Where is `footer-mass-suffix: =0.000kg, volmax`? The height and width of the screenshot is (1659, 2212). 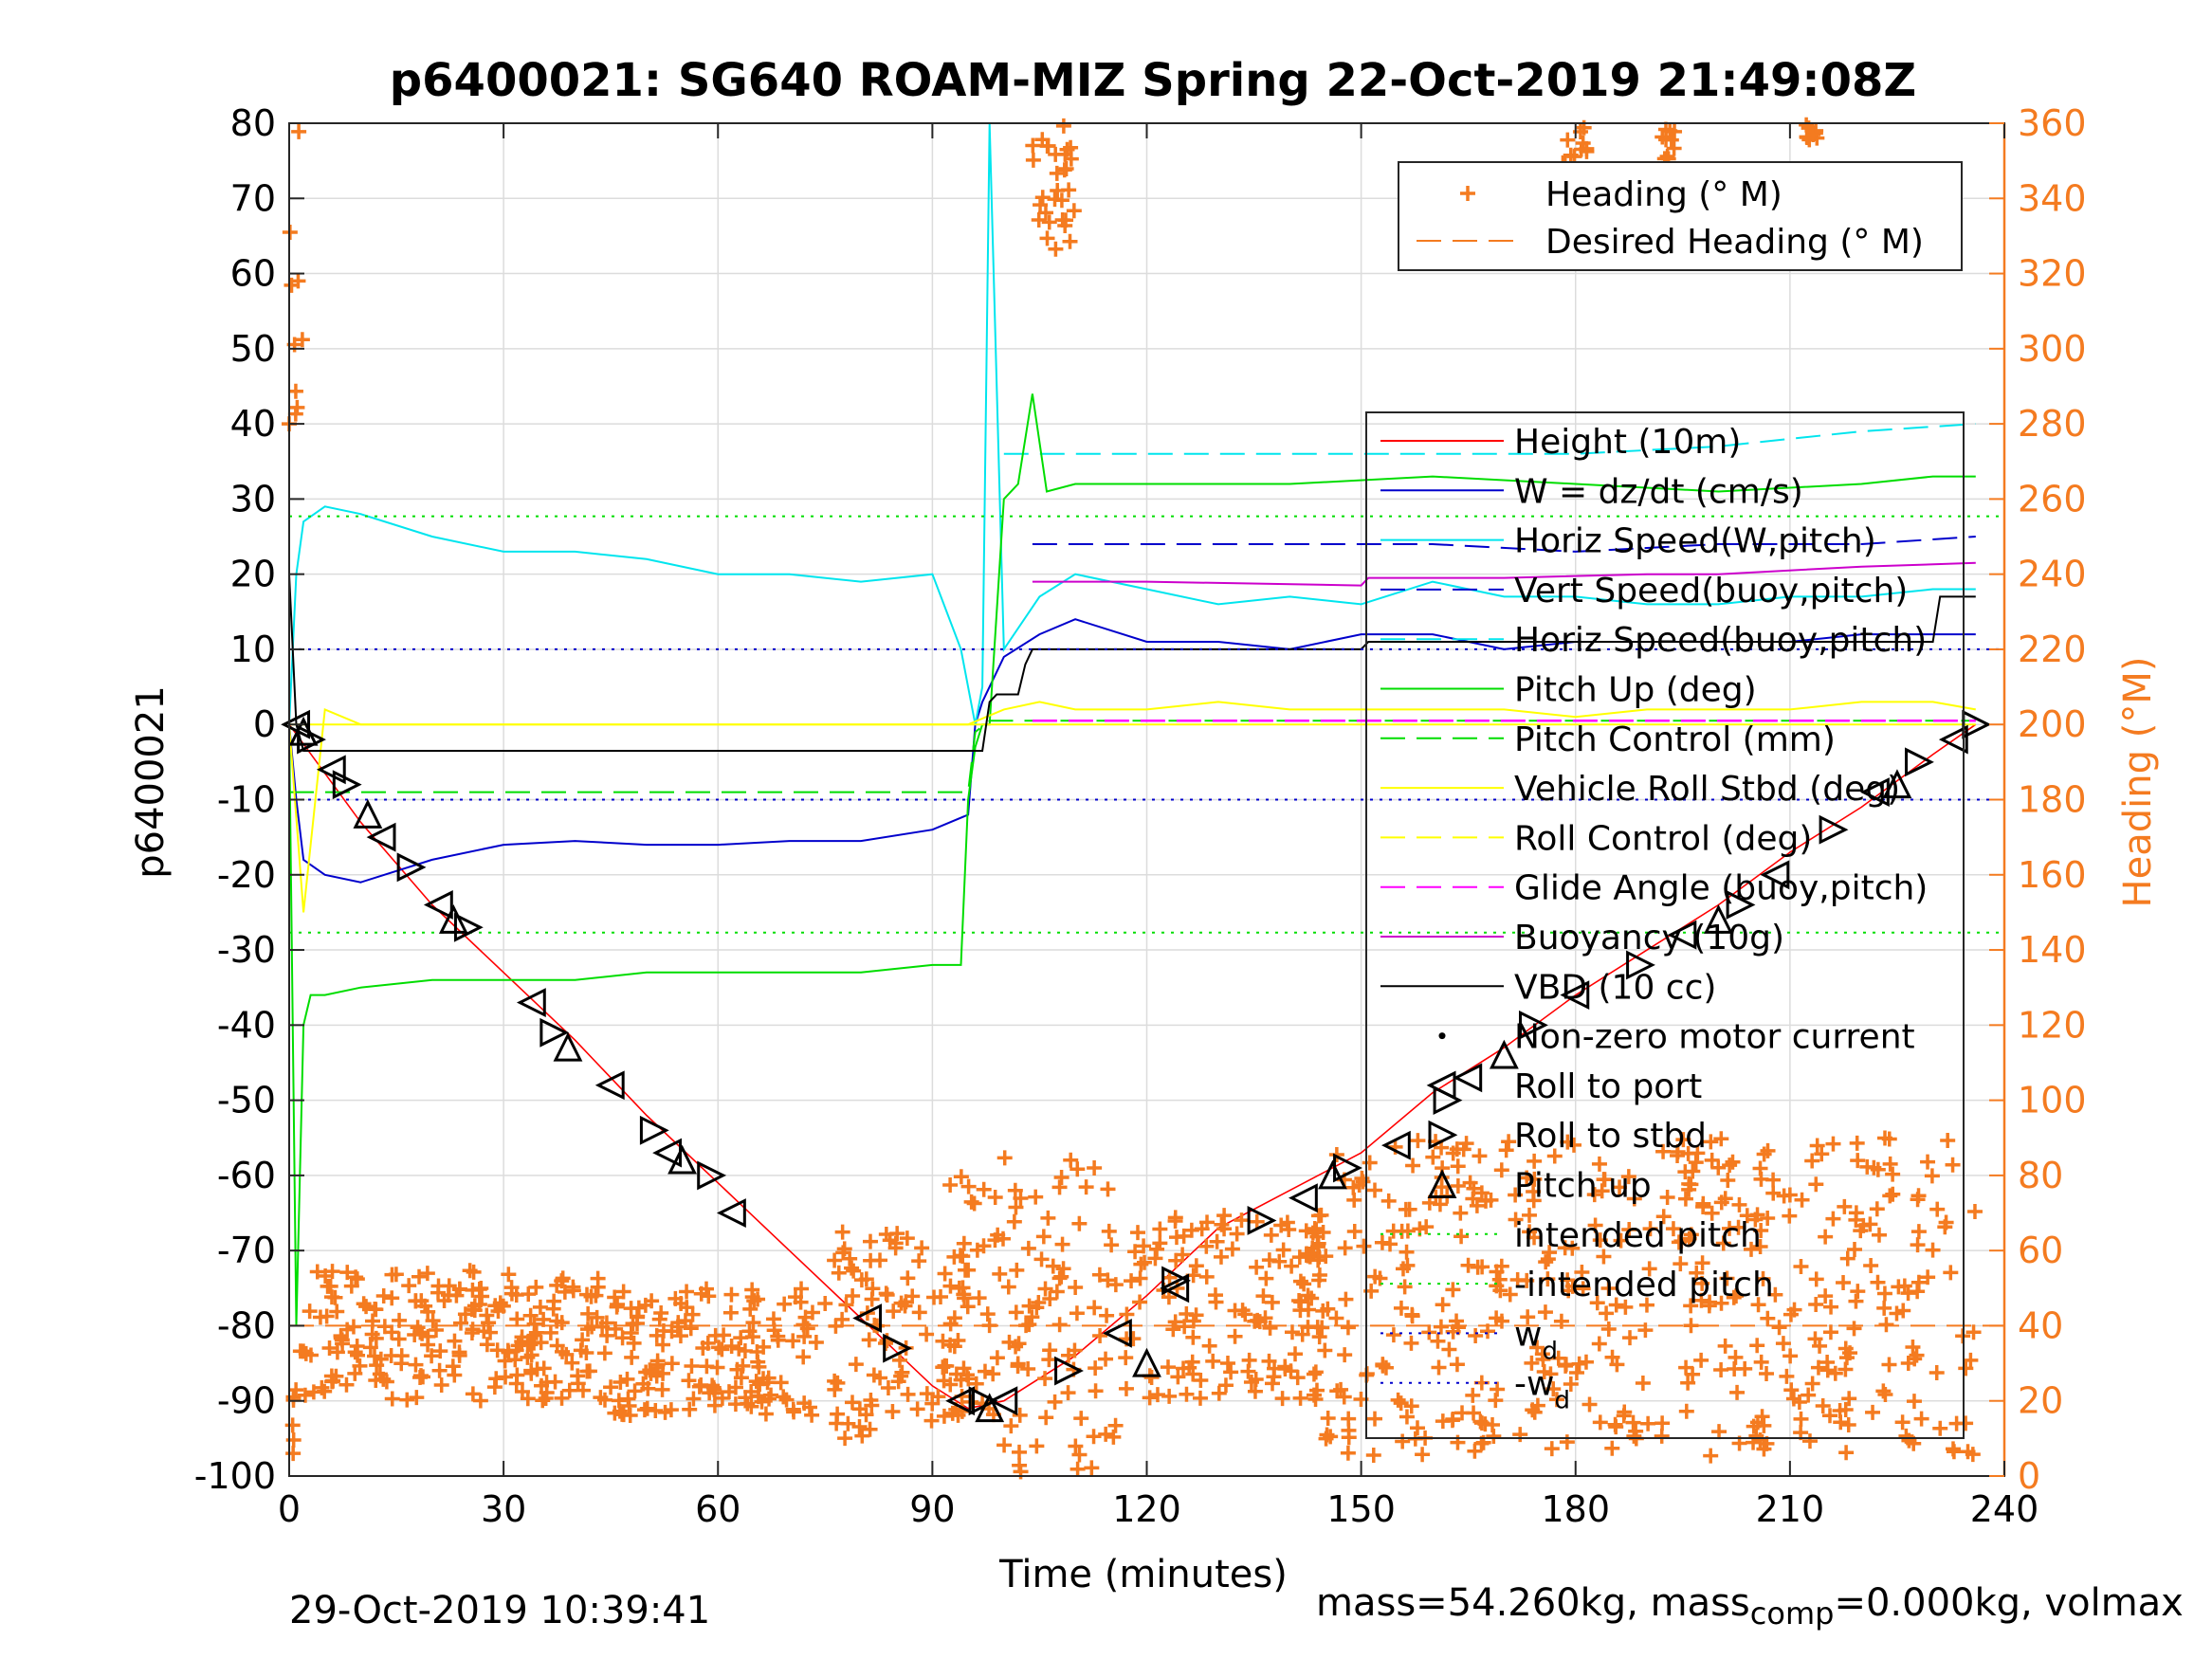
footer-mass-suffix: =0.000kg, volmax is located at coordinates (2009, 1603).